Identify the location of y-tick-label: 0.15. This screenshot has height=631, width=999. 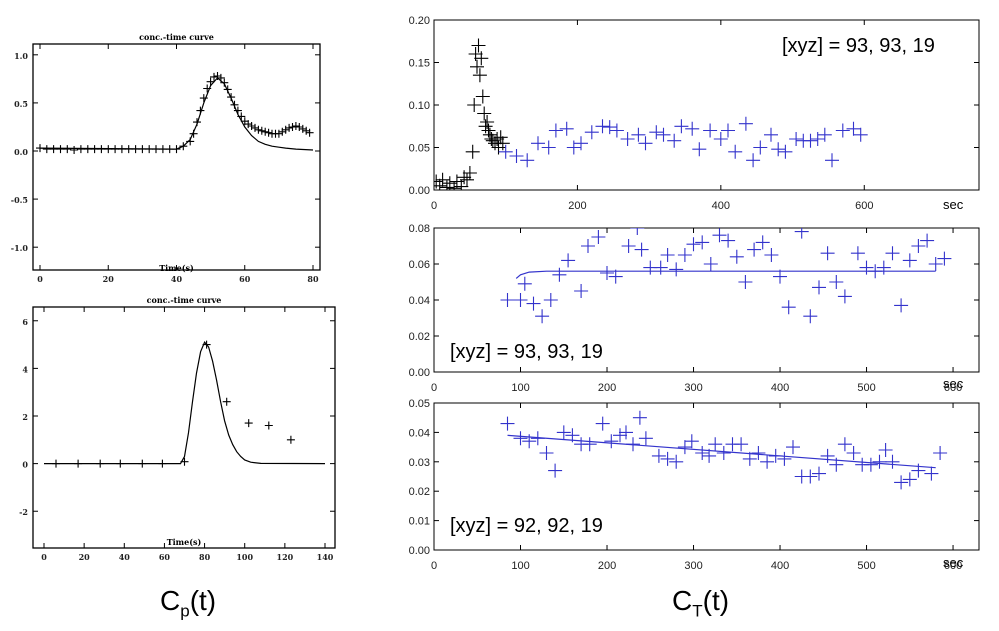
(419, 64).